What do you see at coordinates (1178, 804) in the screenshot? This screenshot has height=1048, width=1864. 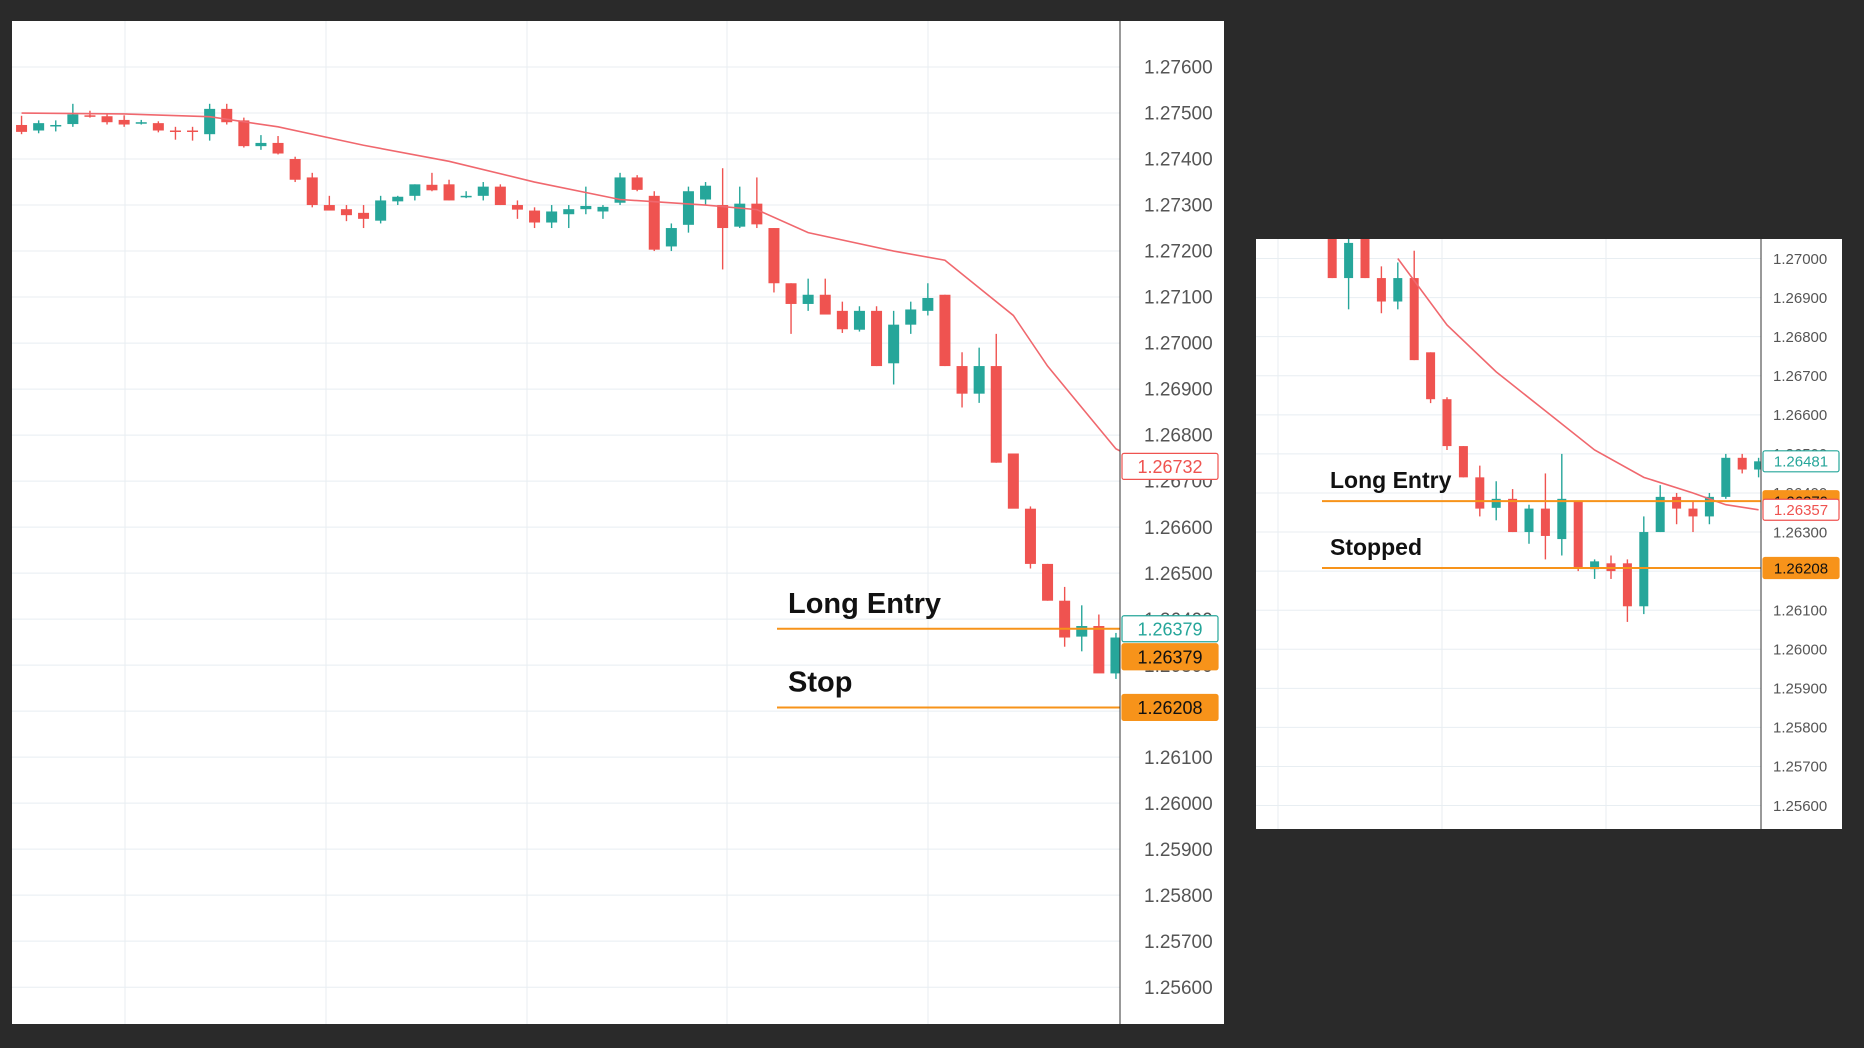 I see `price-tick-label: 1.26000` at bounding box center [1178, 804].